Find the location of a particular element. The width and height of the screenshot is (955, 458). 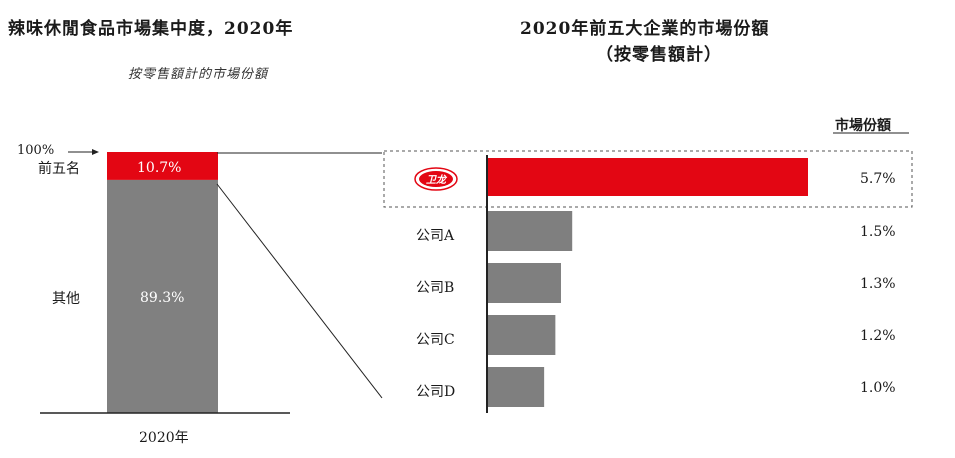

stacked-segment-others is located at coordinates (162, 296).